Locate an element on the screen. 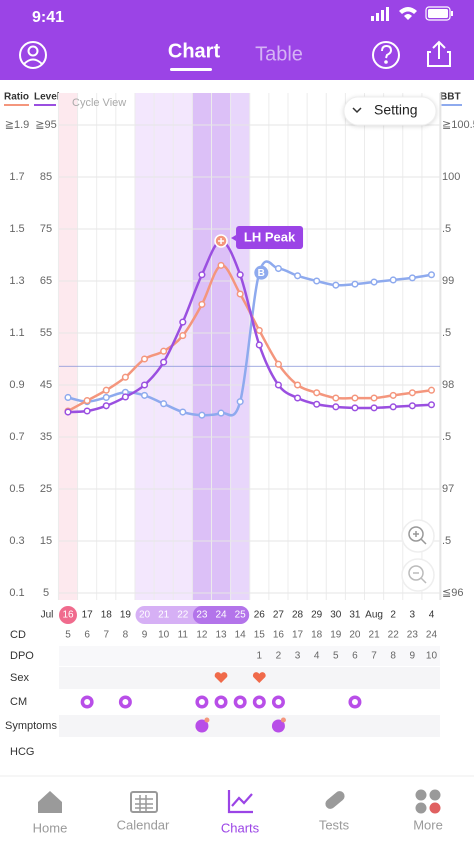  row-value: 15 is located at coordinates (260, 635).